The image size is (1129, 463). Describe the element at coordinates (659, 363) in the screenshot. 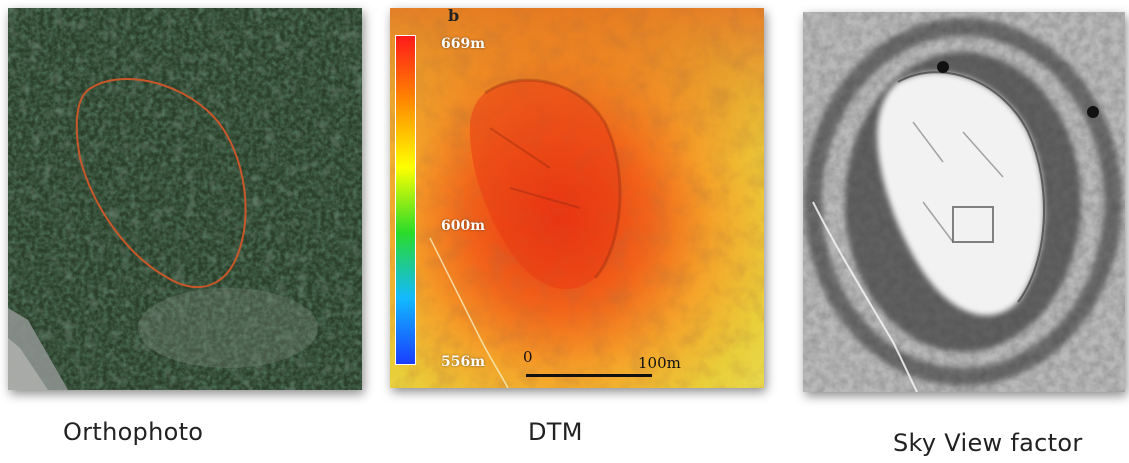

I see `scale-end-label: 100m` at that location.